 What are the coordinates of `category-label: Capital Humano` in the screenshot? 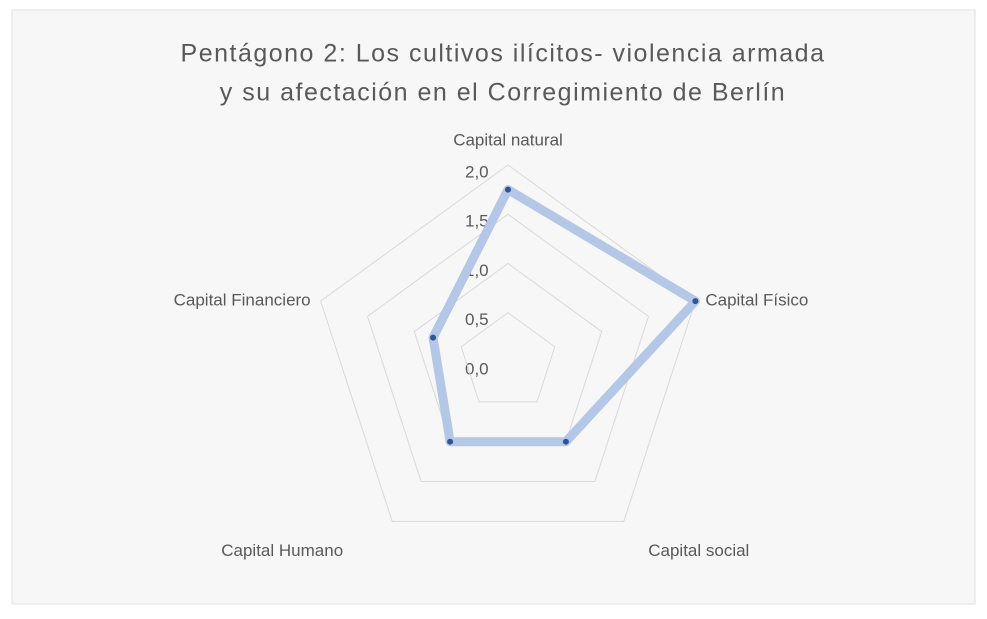 It's located at (282, 550).